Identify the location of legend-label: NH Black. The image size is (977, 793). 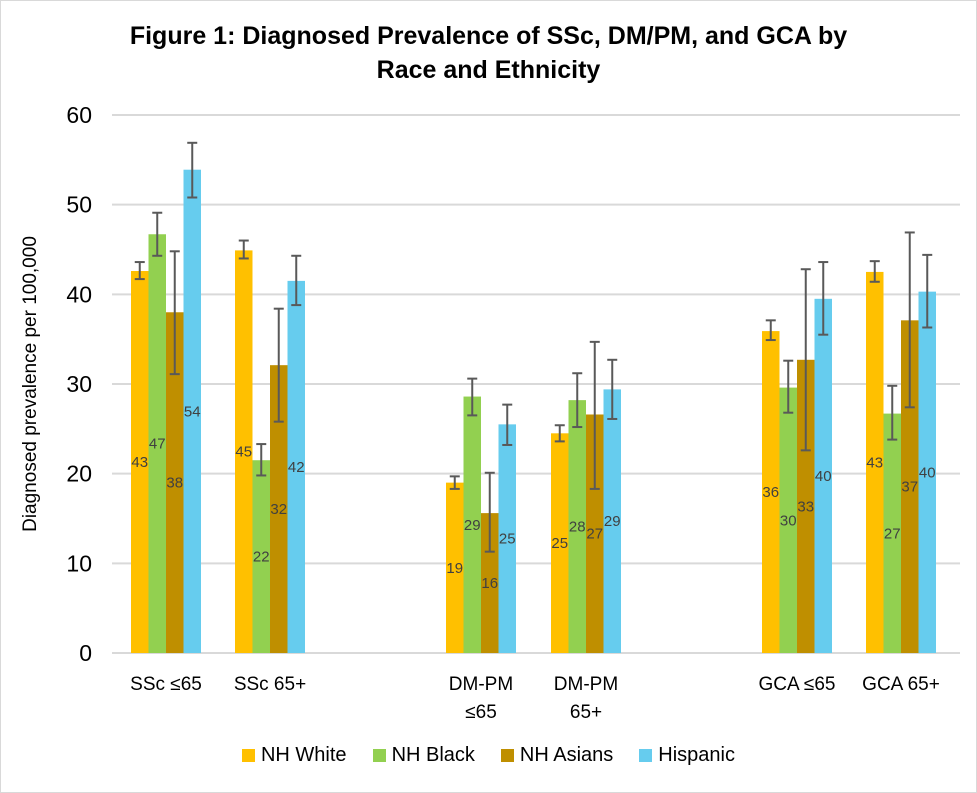
(433, 755).